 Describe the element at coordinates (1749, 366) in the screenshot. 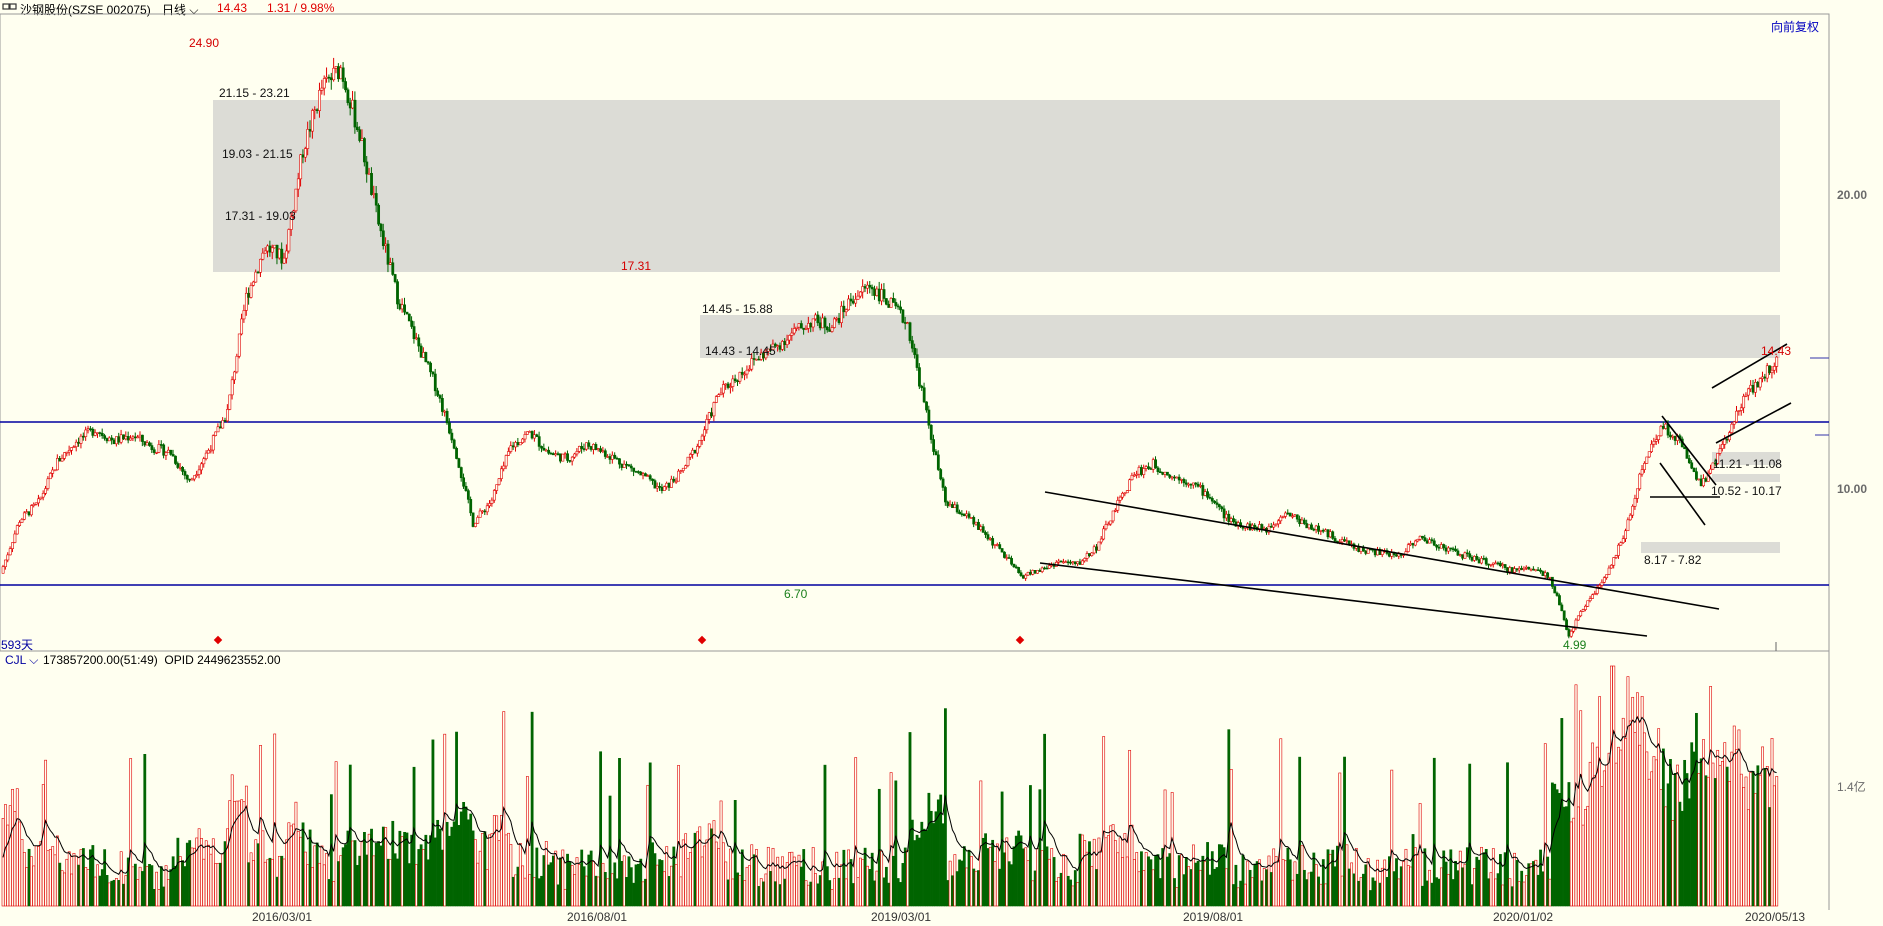

I see `rising-channel-upper` at that location.